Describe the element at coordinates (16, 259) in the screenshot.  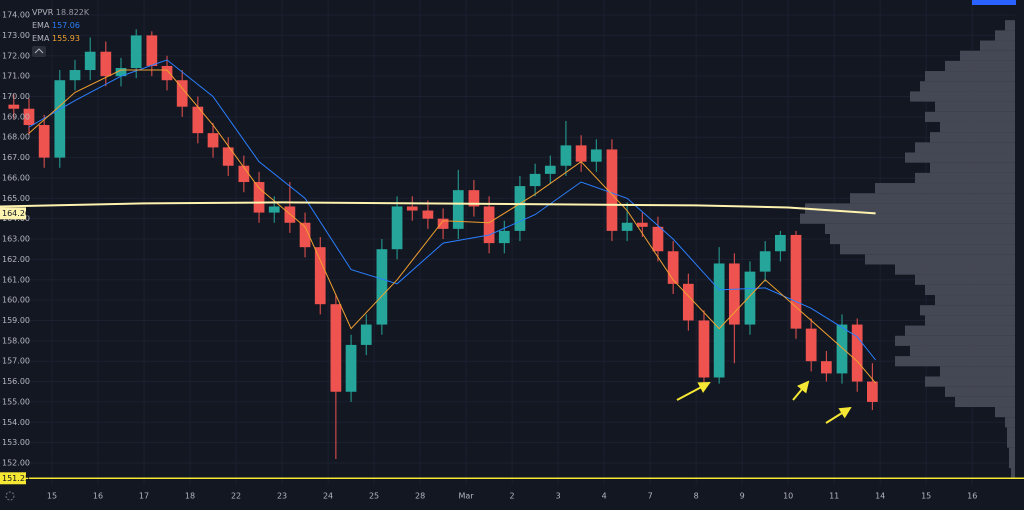
I see `y-tick-label: 162.00` at that location.